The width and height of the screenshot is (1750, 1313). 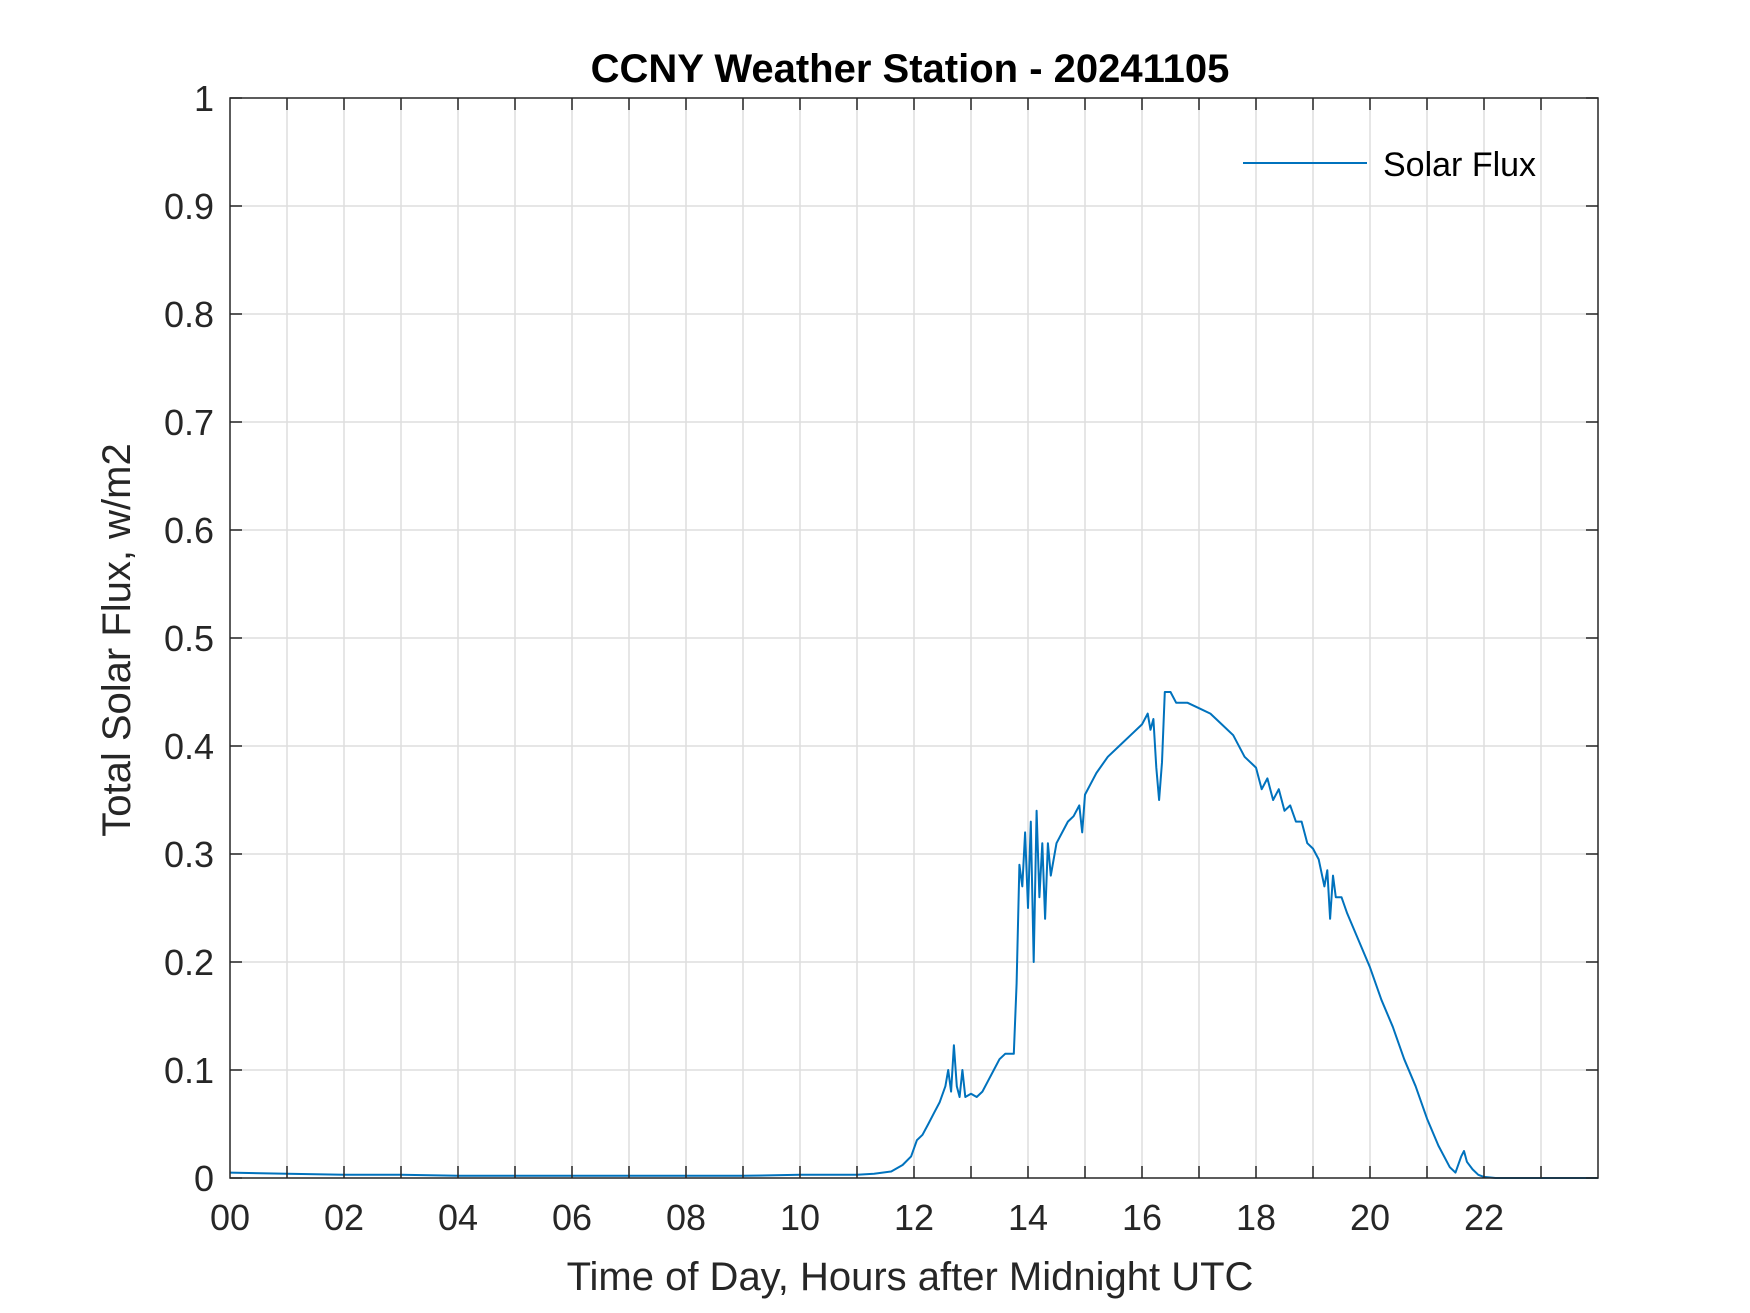 What do you see at coordinates (572, 1217) in the screenshot?
I see `x-tick-label: 06` at bounding box center [572, 1217].